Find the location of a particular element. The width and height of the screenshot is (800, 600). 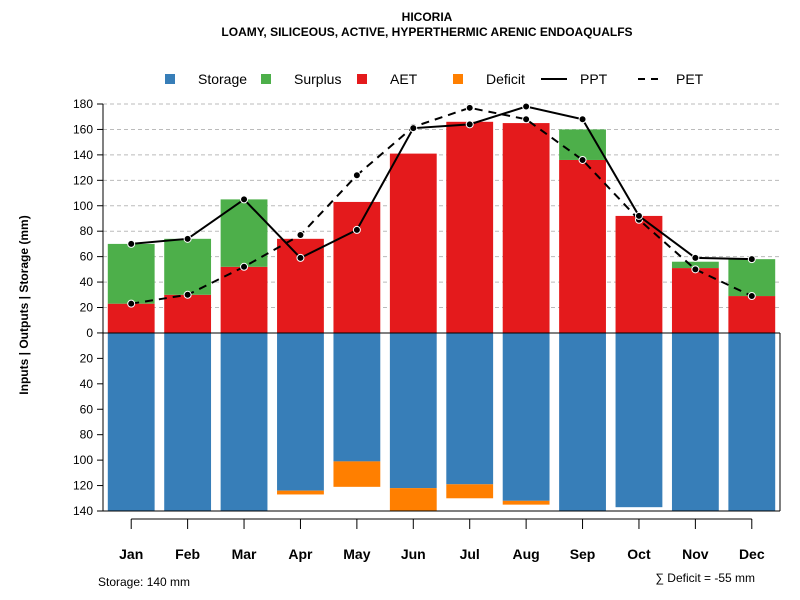

y-axis-label: Inputs | Outputs | Storage (mm) is located at coordinates (24, 304).